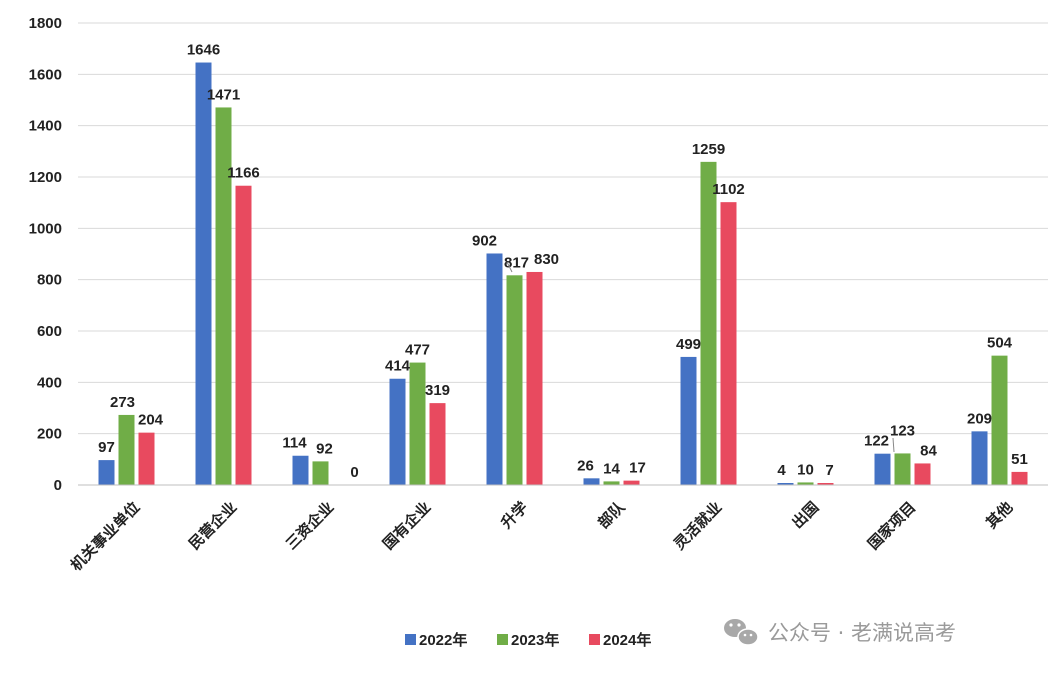  Describe the element at coordinates (781, 470) in the screenshot. I see `data-label: 4` at that location.